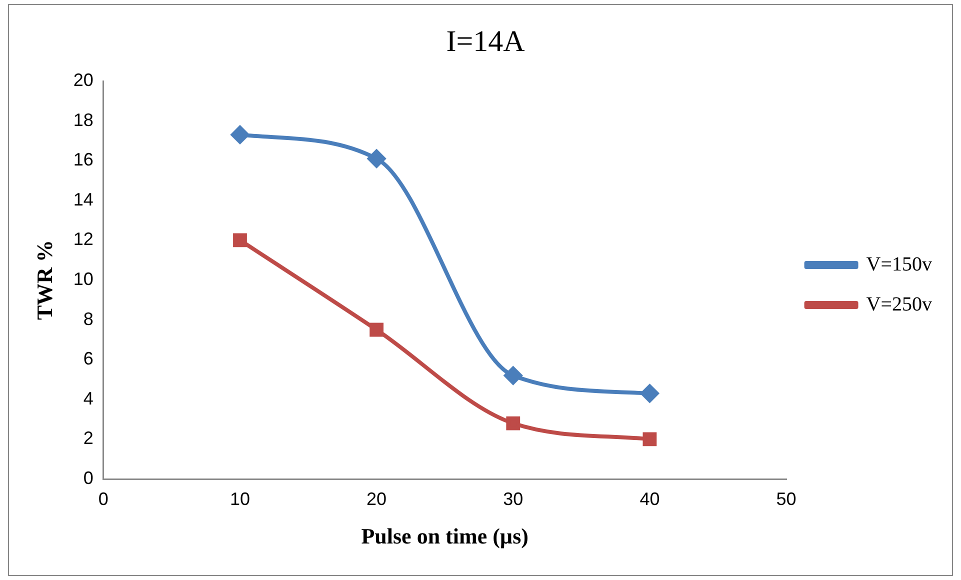 This screenshot has height=580, width=961. I want to click on y-tick-label: 10, so click(83, 278).